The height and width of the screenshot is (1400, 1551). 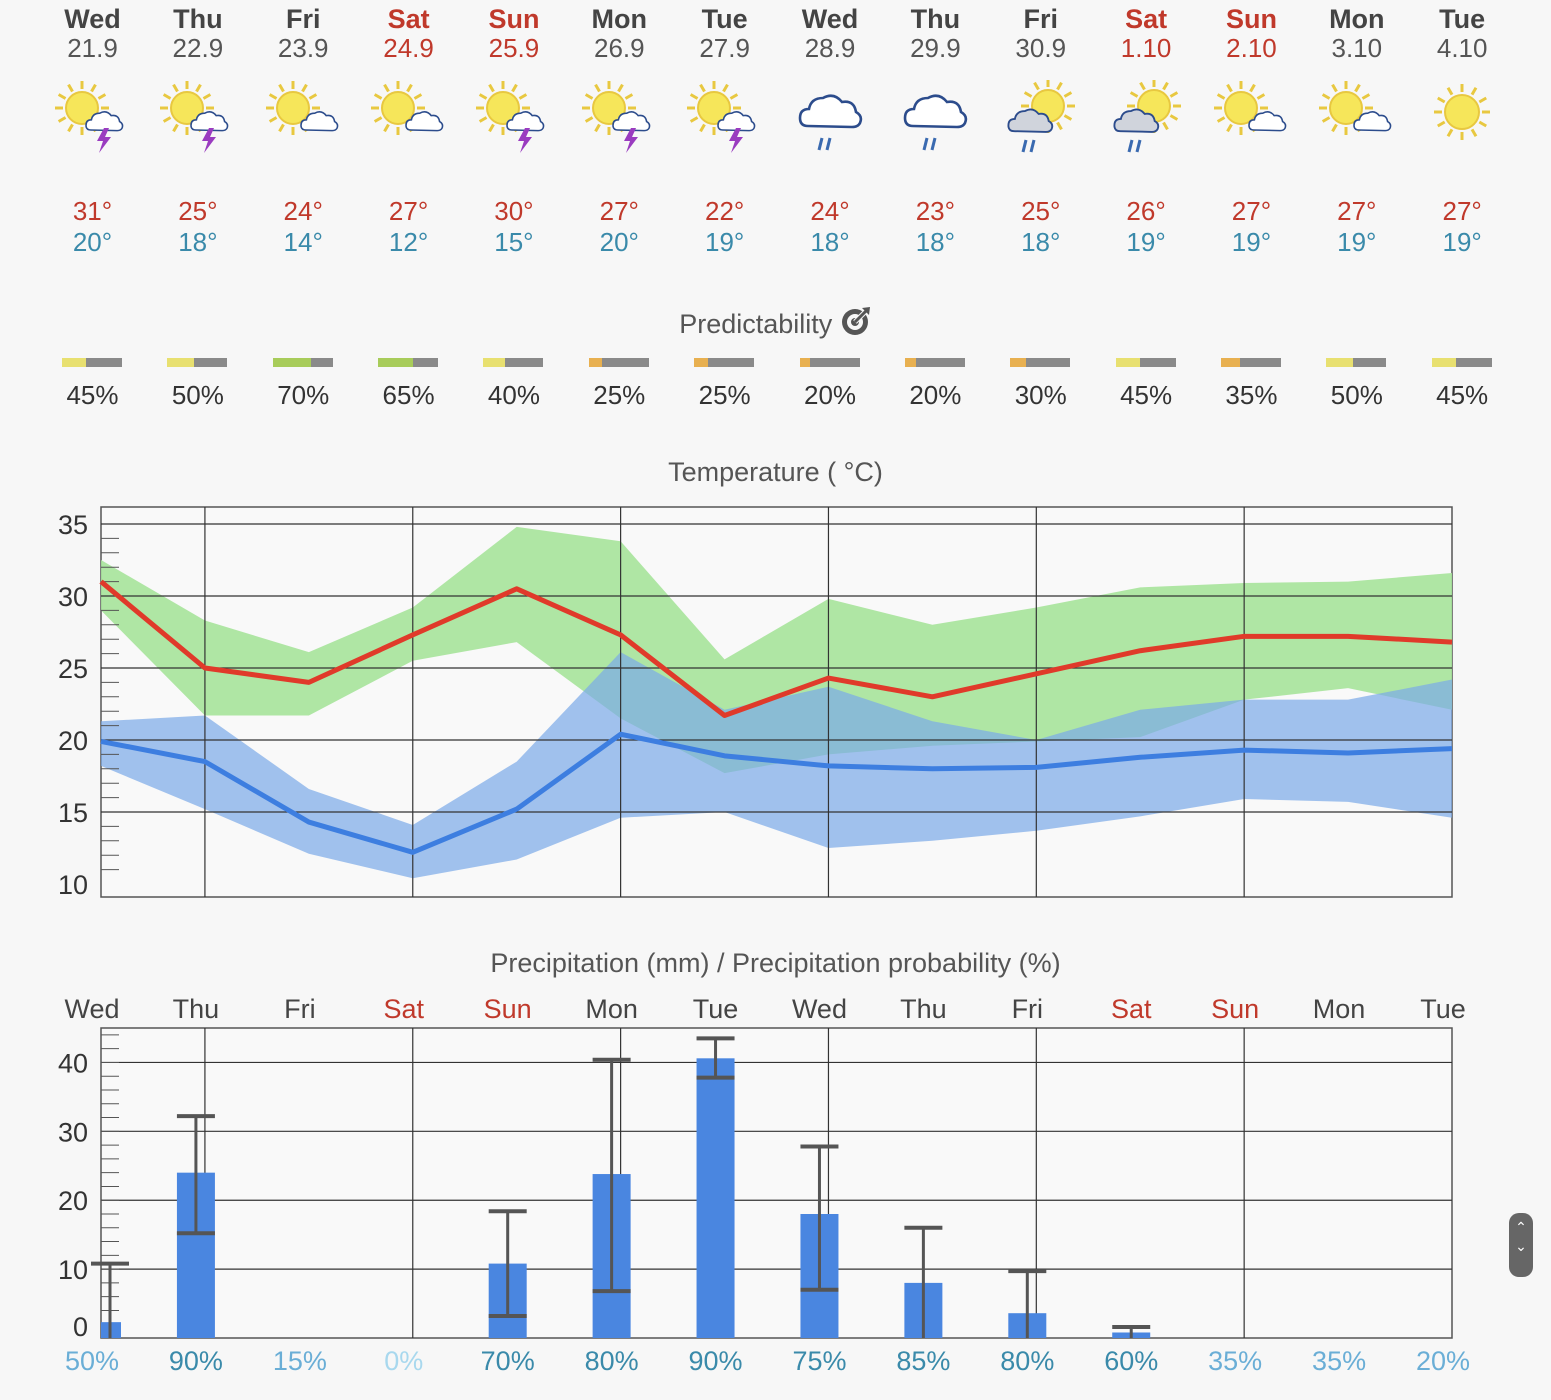 I want to click on predictability-percent: 30%, so click(x=1040, y=395).